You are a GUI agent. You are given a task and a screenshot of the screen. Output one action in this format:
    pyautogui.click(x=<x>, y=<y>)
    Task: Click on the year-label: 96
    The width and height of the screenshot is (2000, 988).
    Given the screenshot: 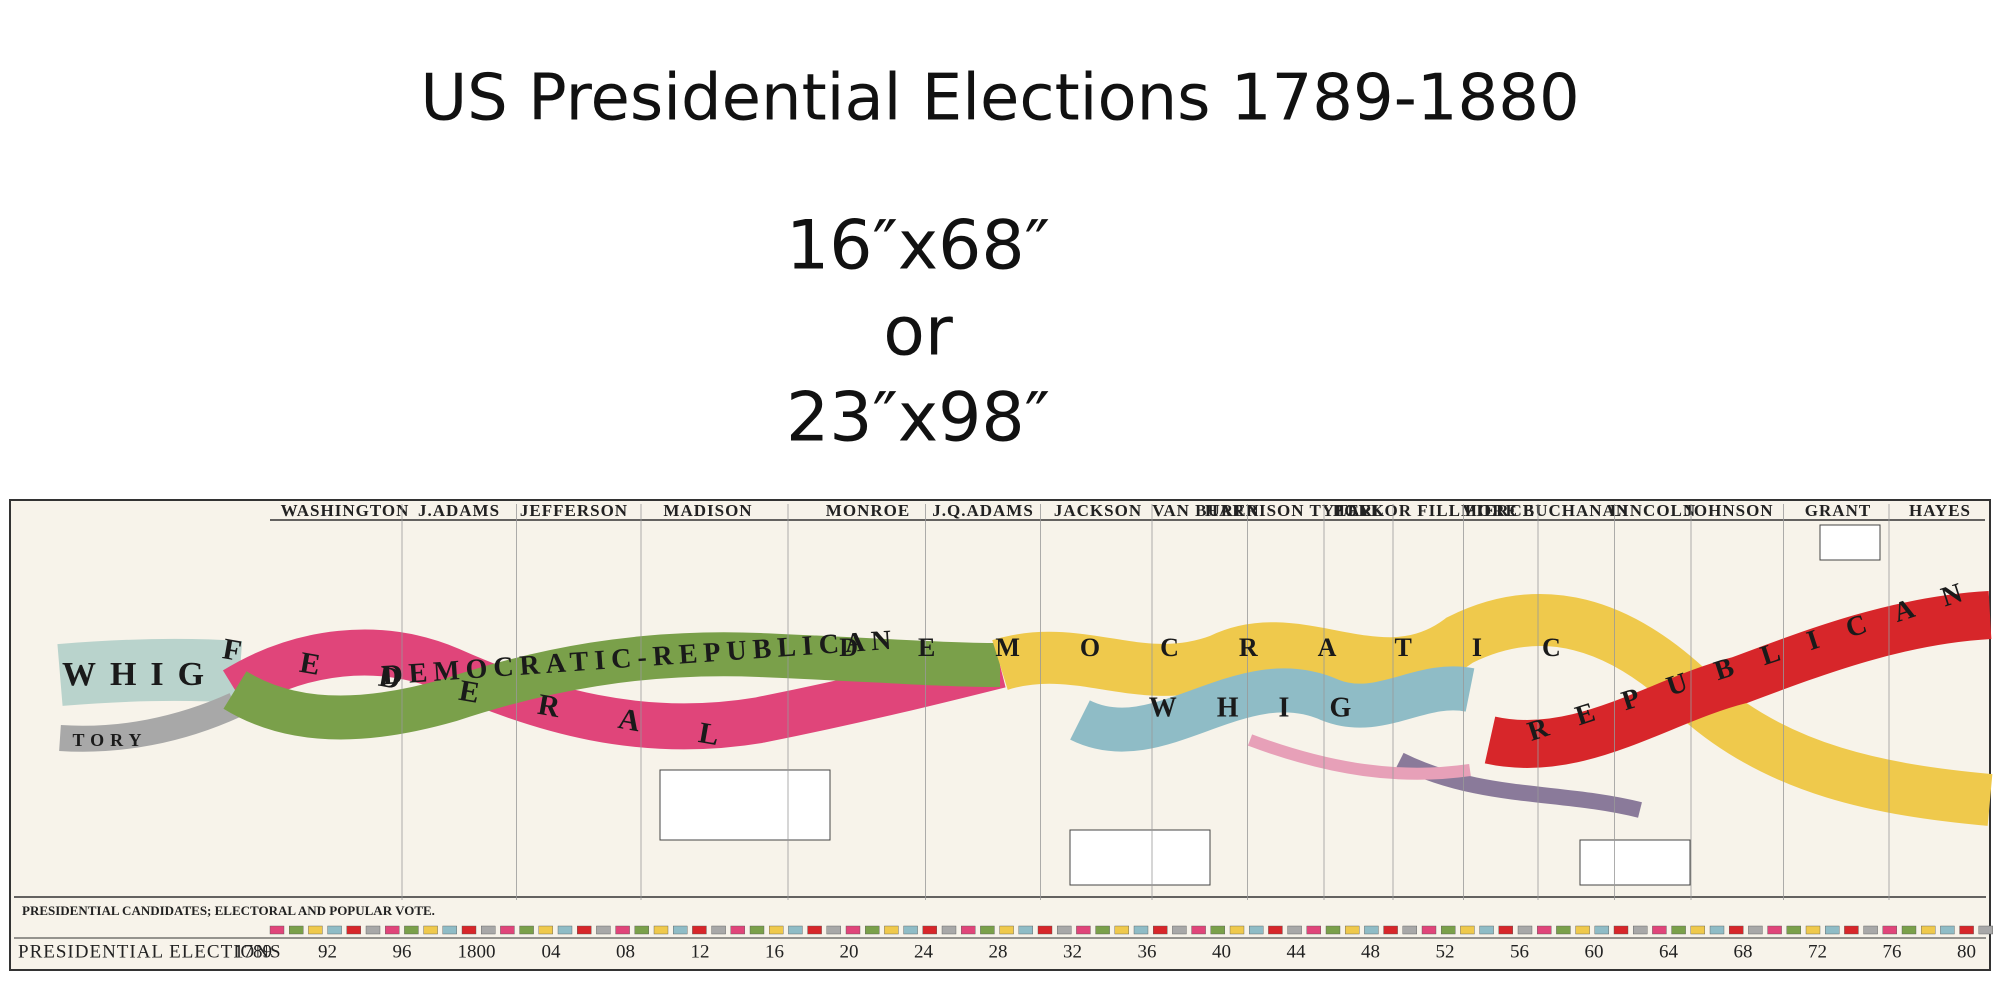 What is the action you would take?
    pyautogui.click(x=402, y=951)
    